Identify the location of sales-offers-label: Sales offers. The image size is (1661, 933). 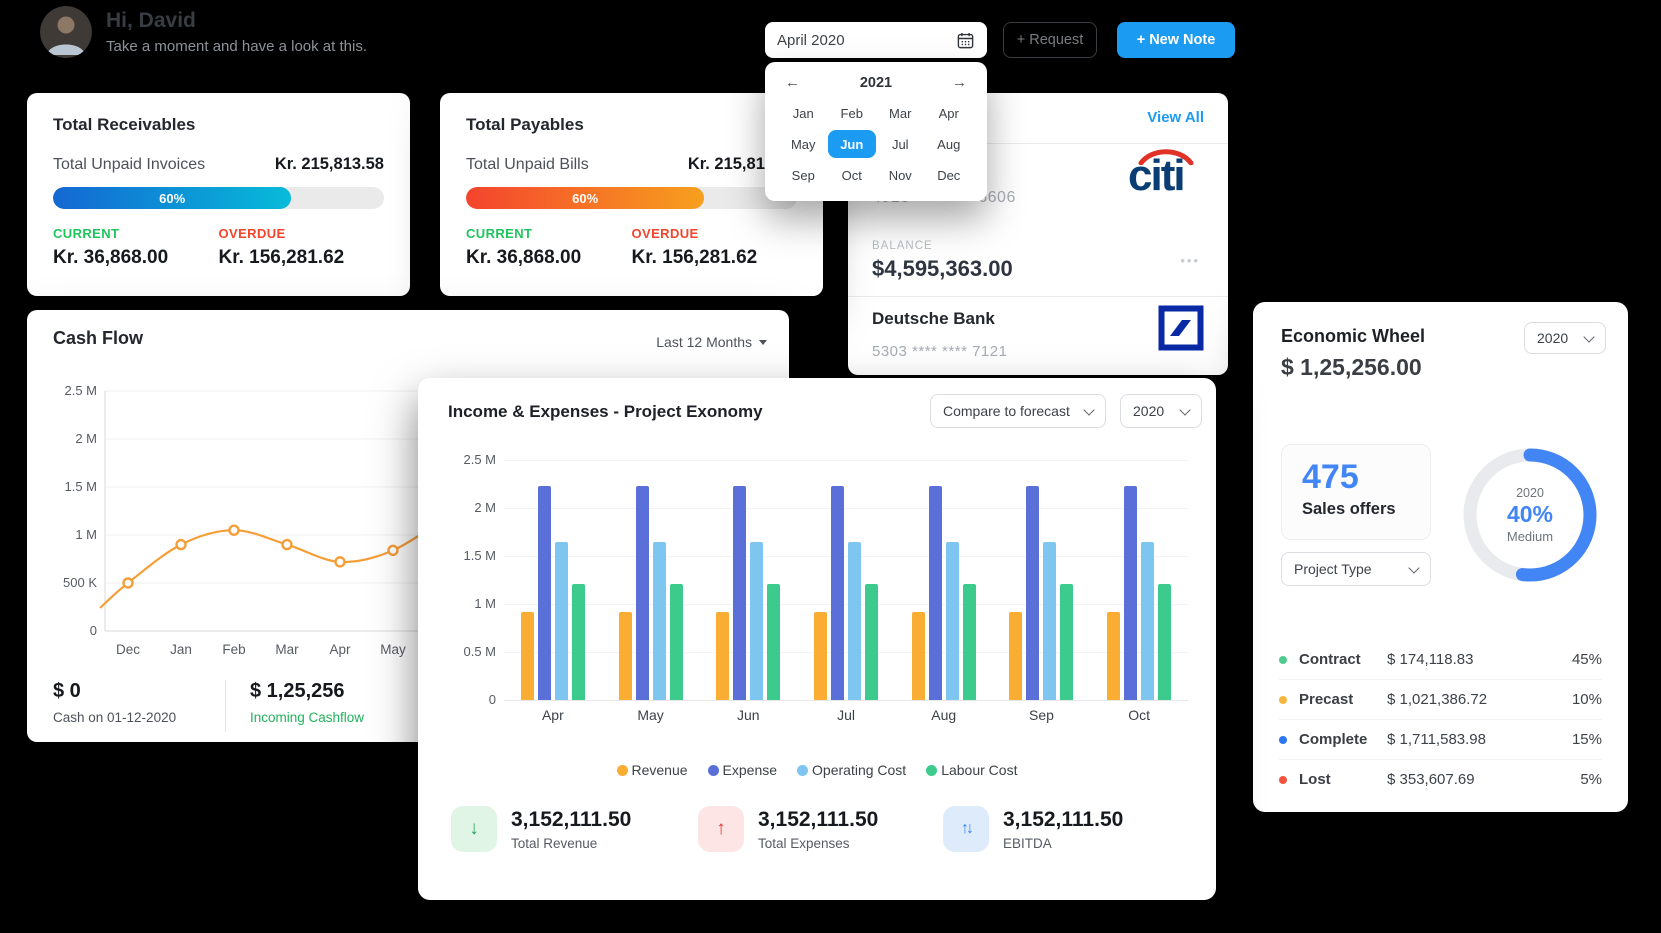
(1349, 509).